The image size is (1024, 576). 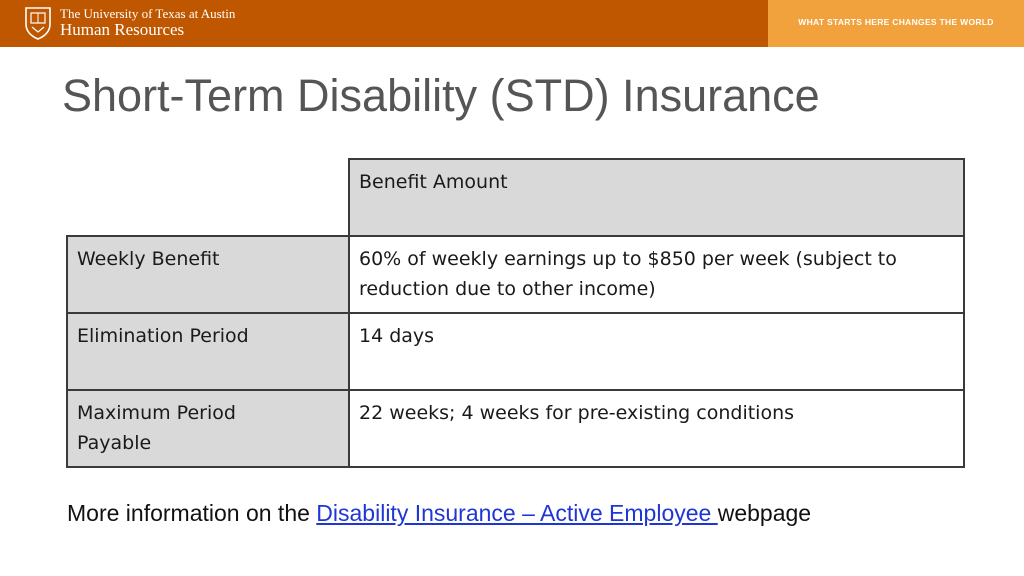 I want to click on more-info-prefix: More information on the, so click(x=192, y=513).